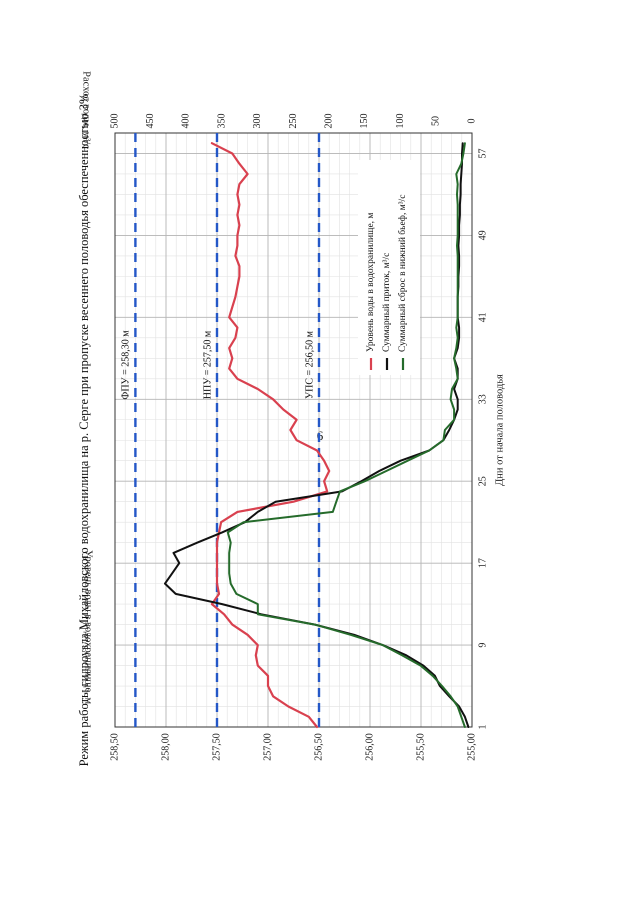 This screenshot has width=640, height=899. Describe the element at coordinates (482, 645) in the screenshot. I see `x-tick-label: 9` at that location.